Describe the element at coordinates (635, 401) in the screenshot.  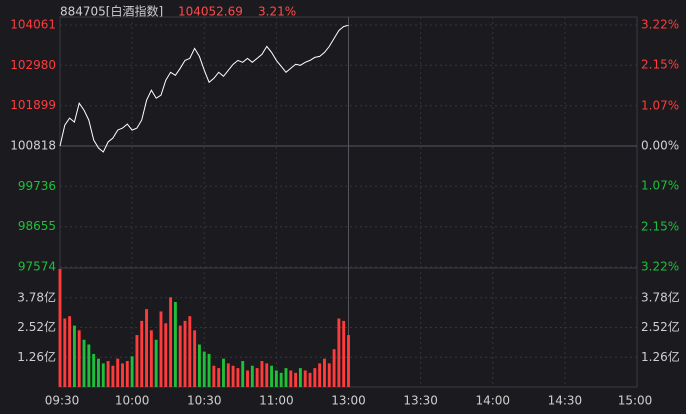
I see `x-tick-label: 15:00` at that location.